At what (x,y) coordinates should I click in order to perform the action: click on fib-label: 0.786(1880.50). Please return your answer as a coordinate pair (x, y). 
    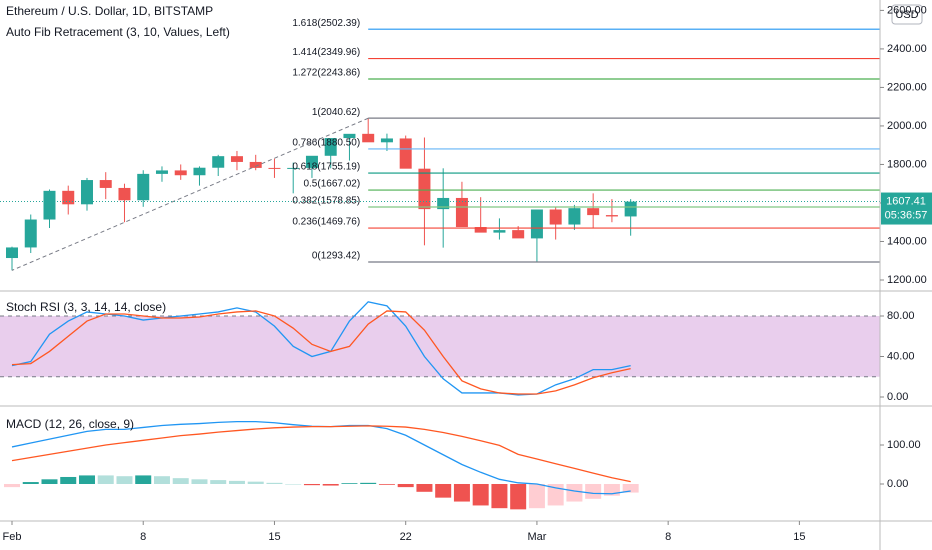
    Looking at the image, I should click on (326, 143).